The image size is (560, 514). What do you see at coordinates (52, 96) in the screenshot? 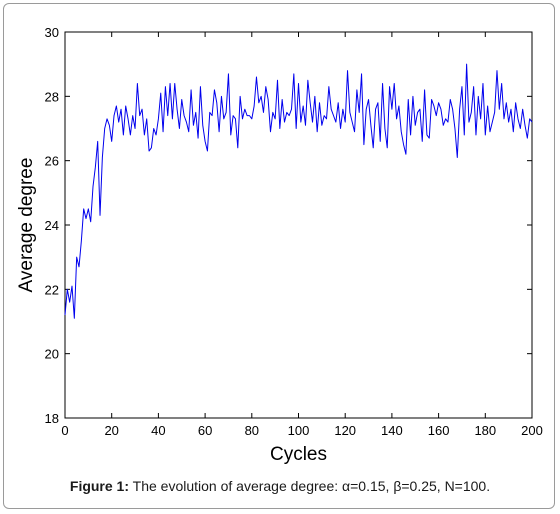
I see `y-tick-label: 28` at bounding box center [52, 96].